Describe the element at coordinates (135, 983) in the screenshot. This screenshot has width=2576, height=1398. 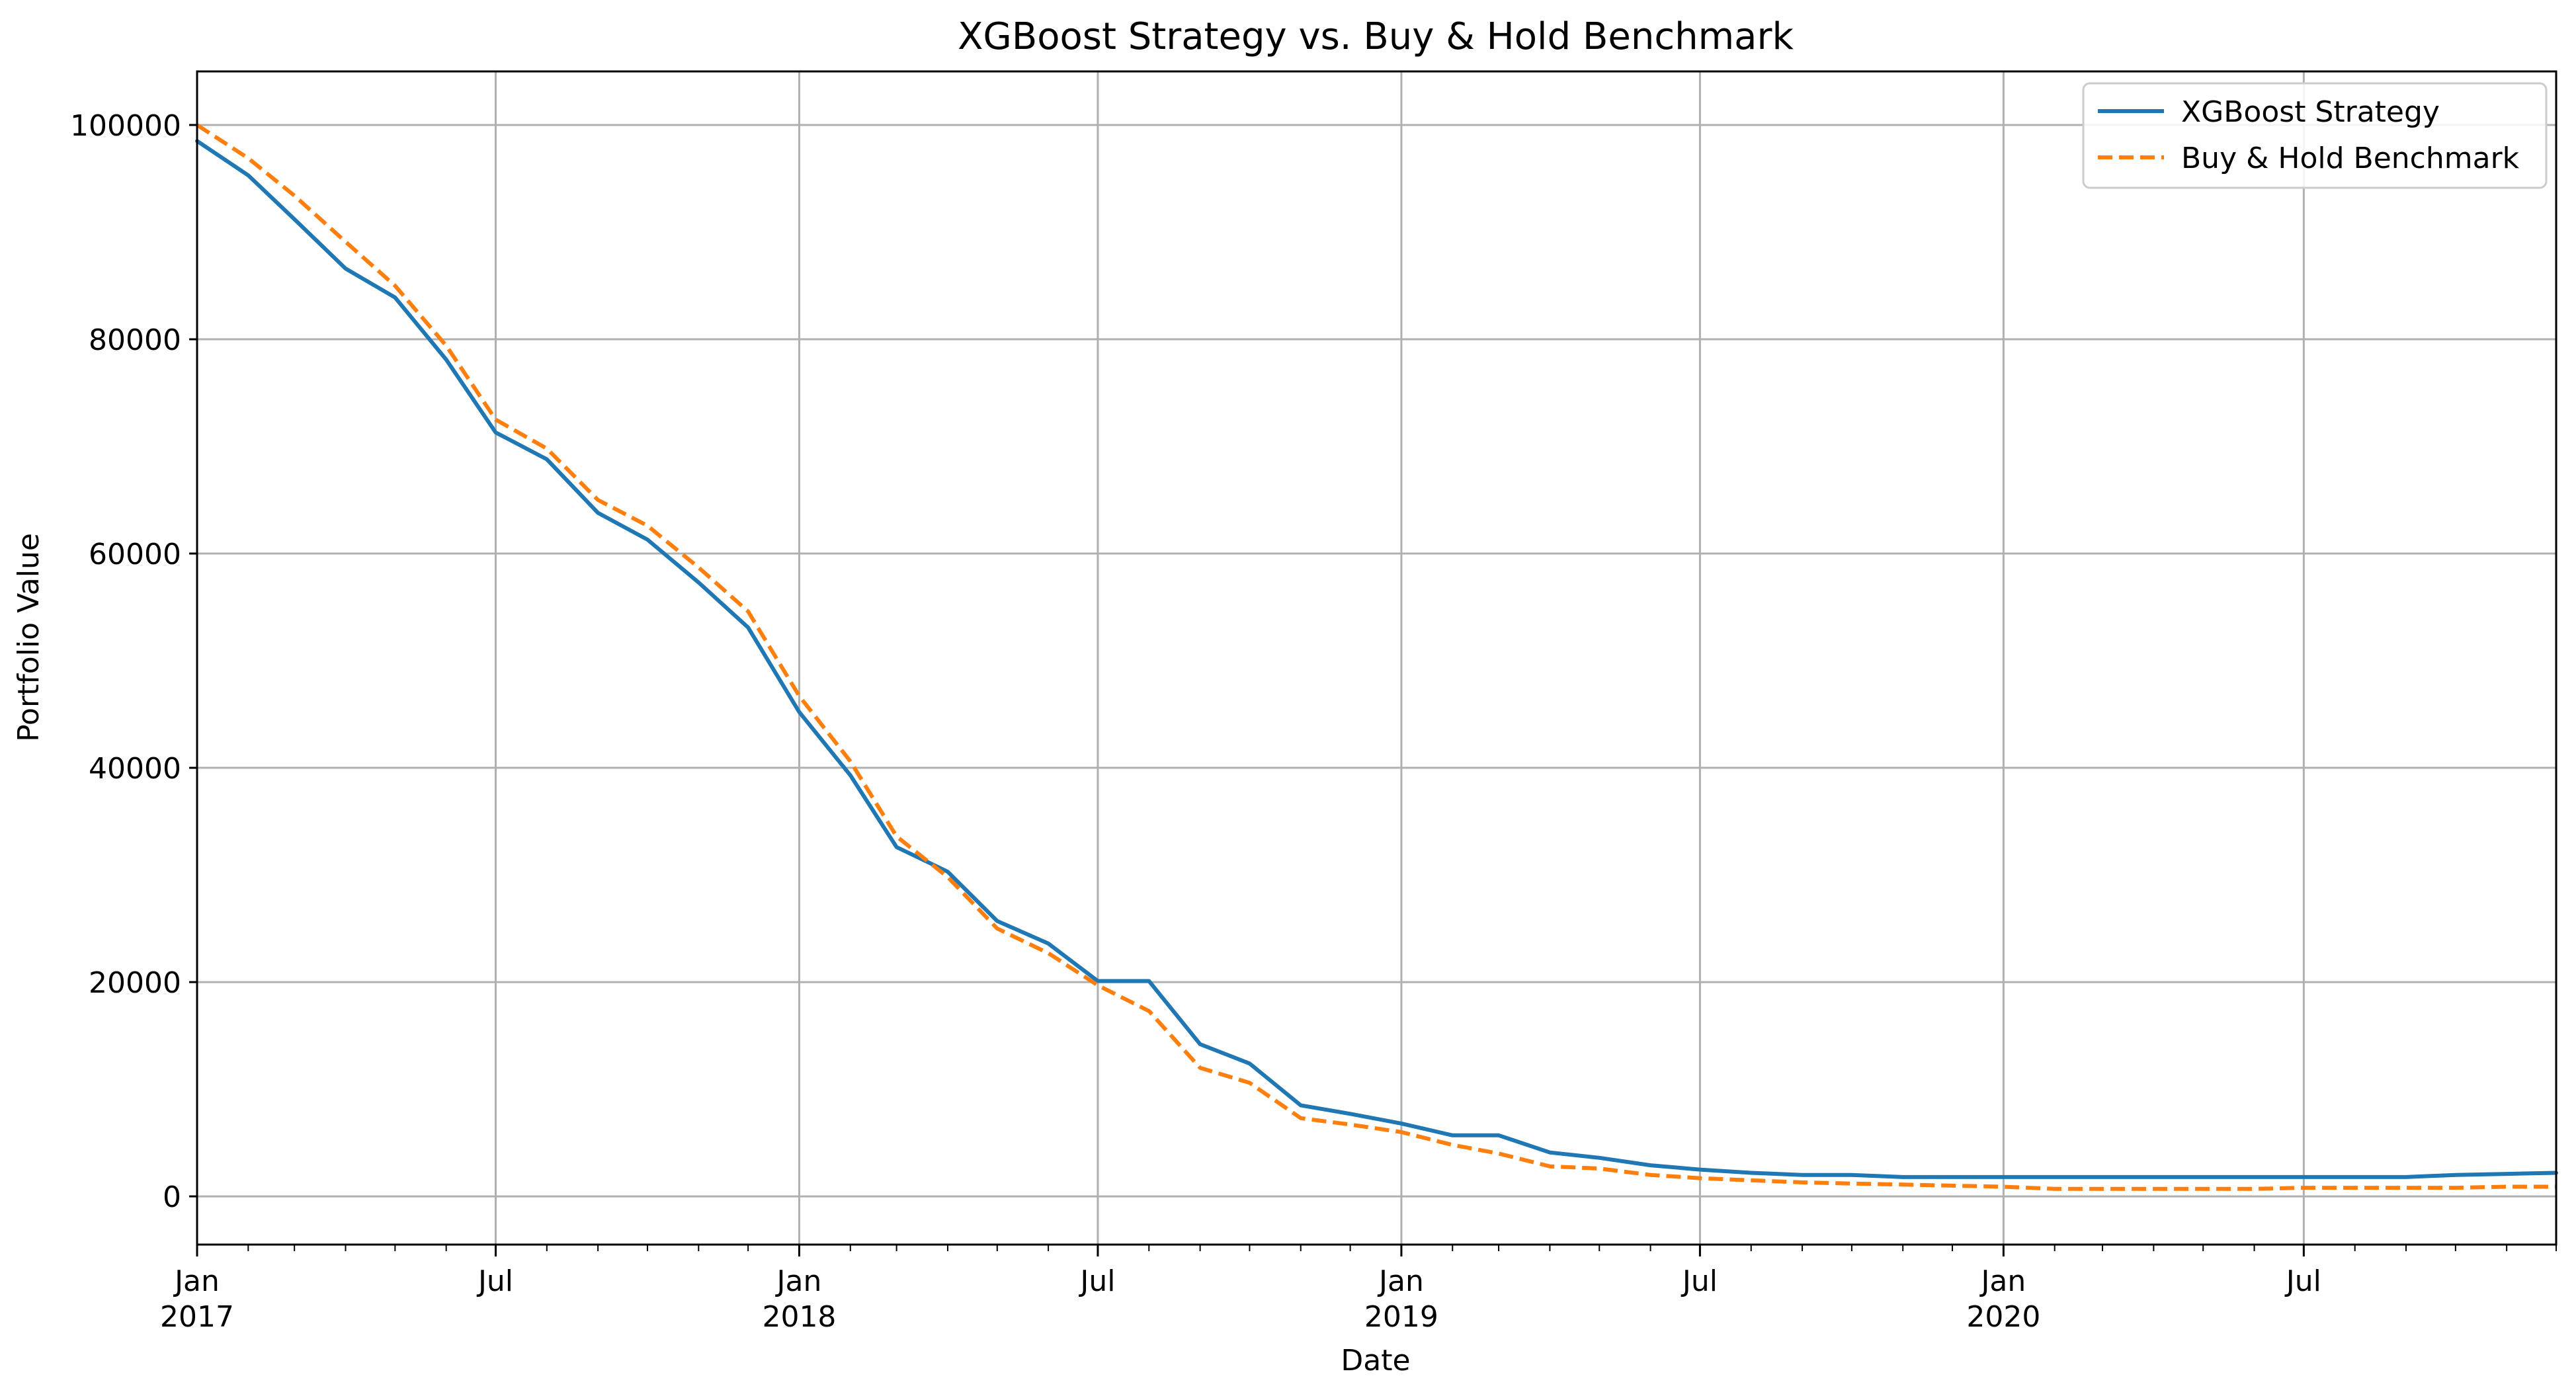
I see `y-tick-label: 20000` at that location.